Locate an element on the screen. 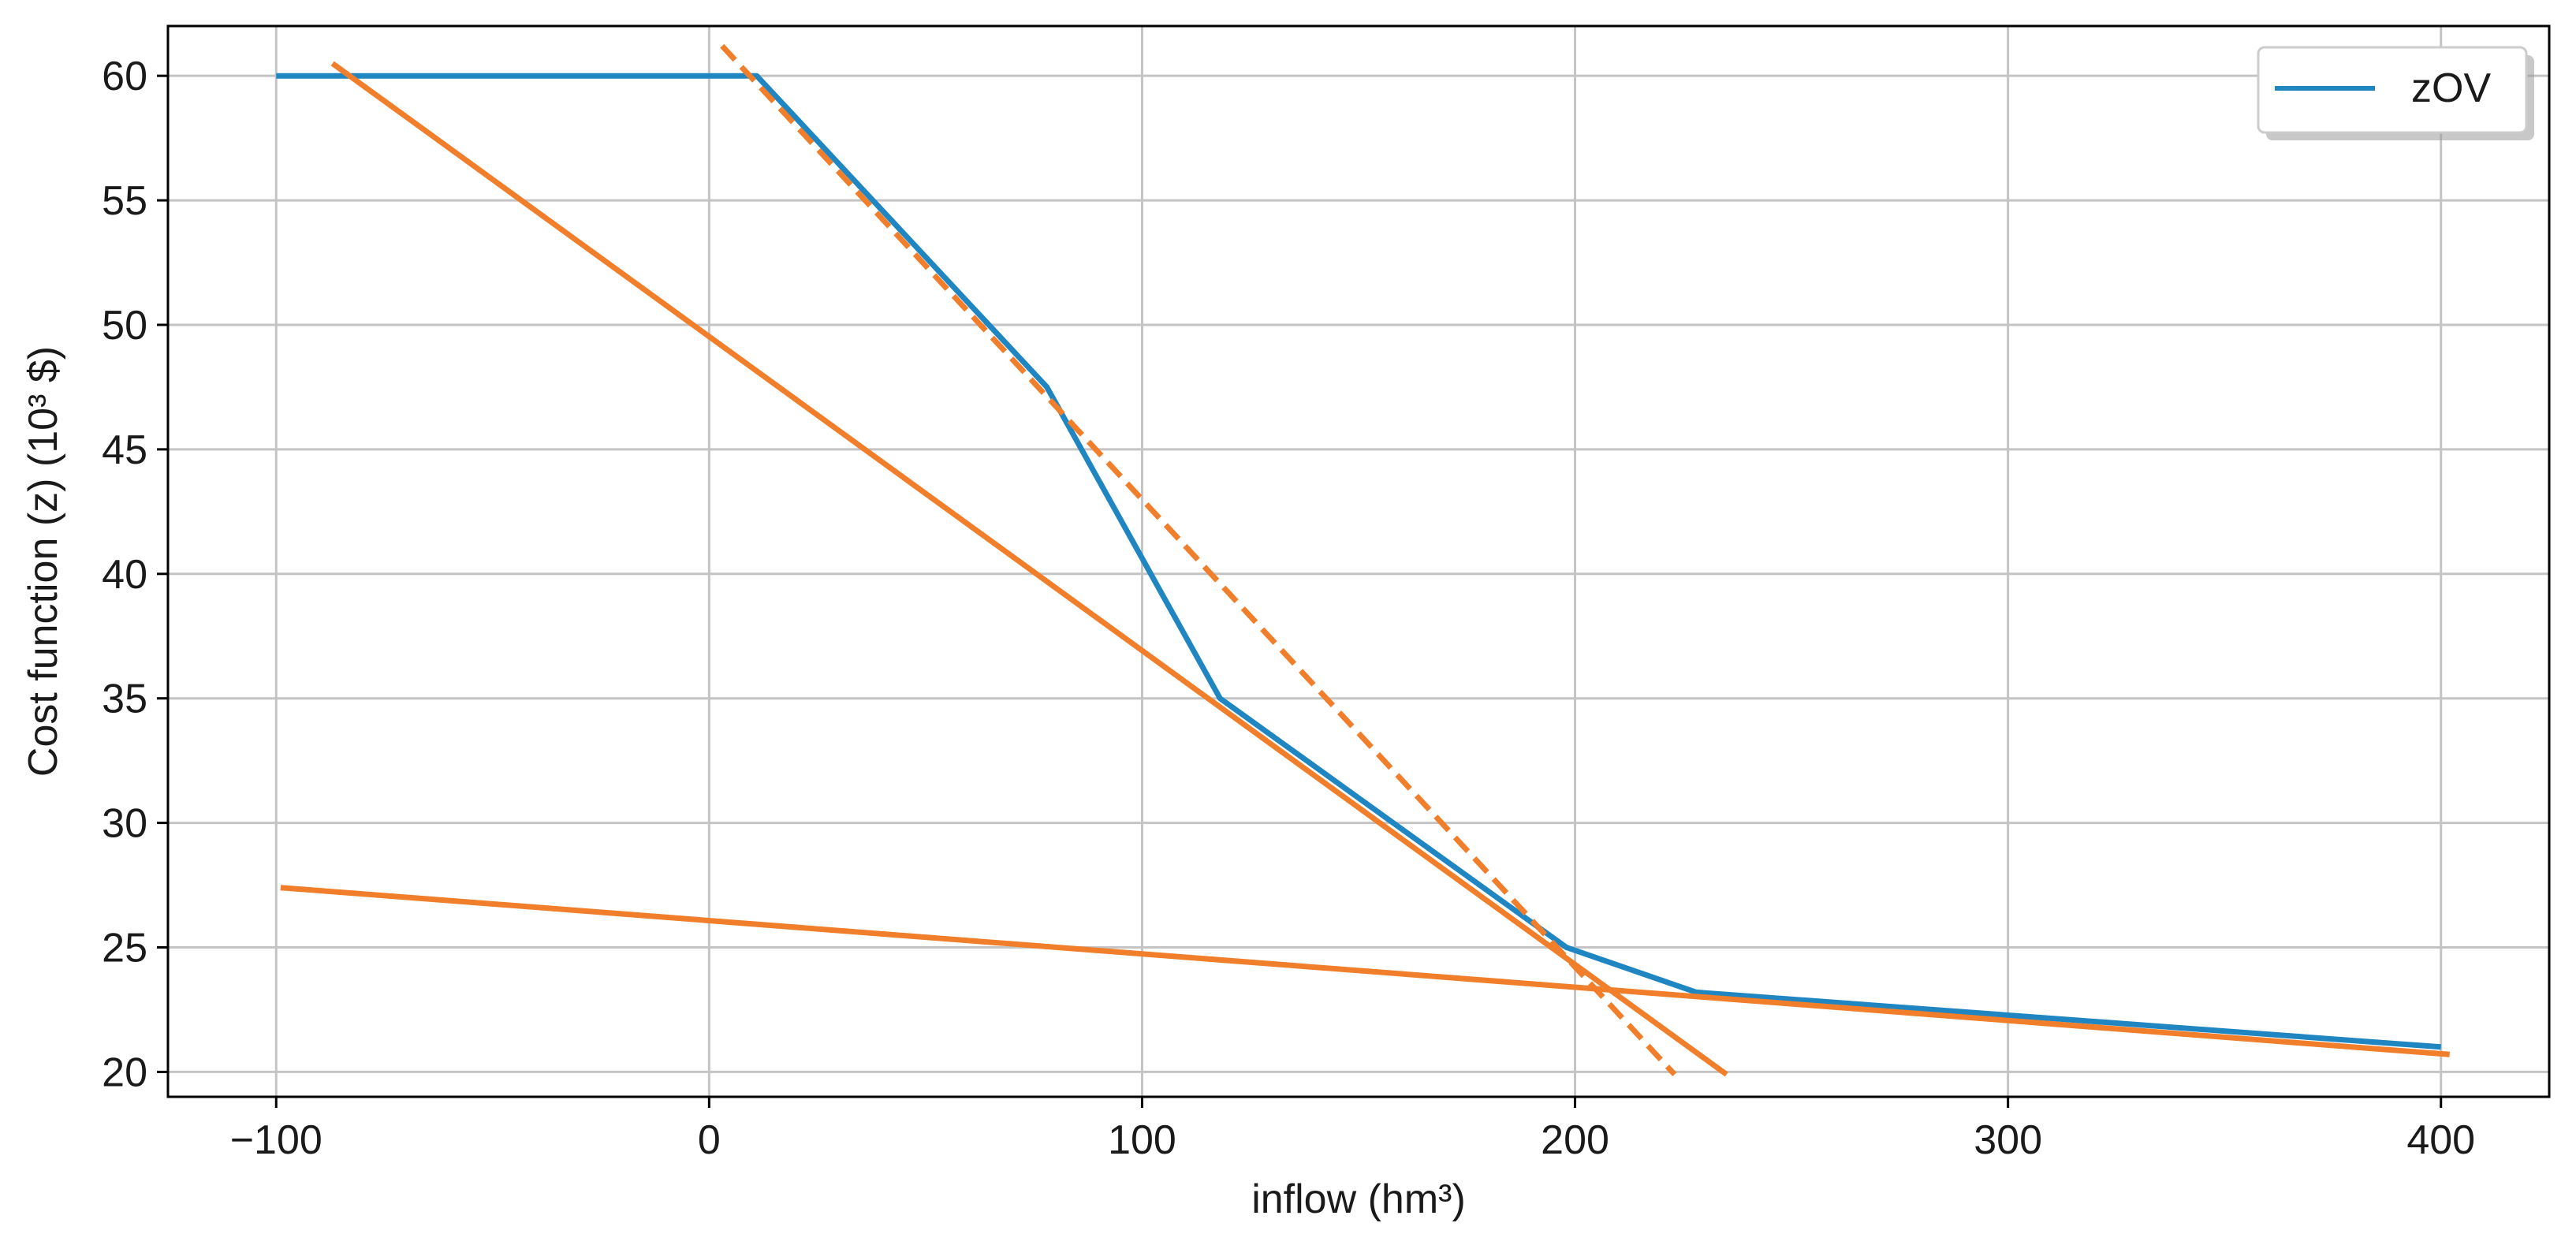 The image size is (2576, 1249). legend-label-zov: zOV is located at coordinates (2451, 88).